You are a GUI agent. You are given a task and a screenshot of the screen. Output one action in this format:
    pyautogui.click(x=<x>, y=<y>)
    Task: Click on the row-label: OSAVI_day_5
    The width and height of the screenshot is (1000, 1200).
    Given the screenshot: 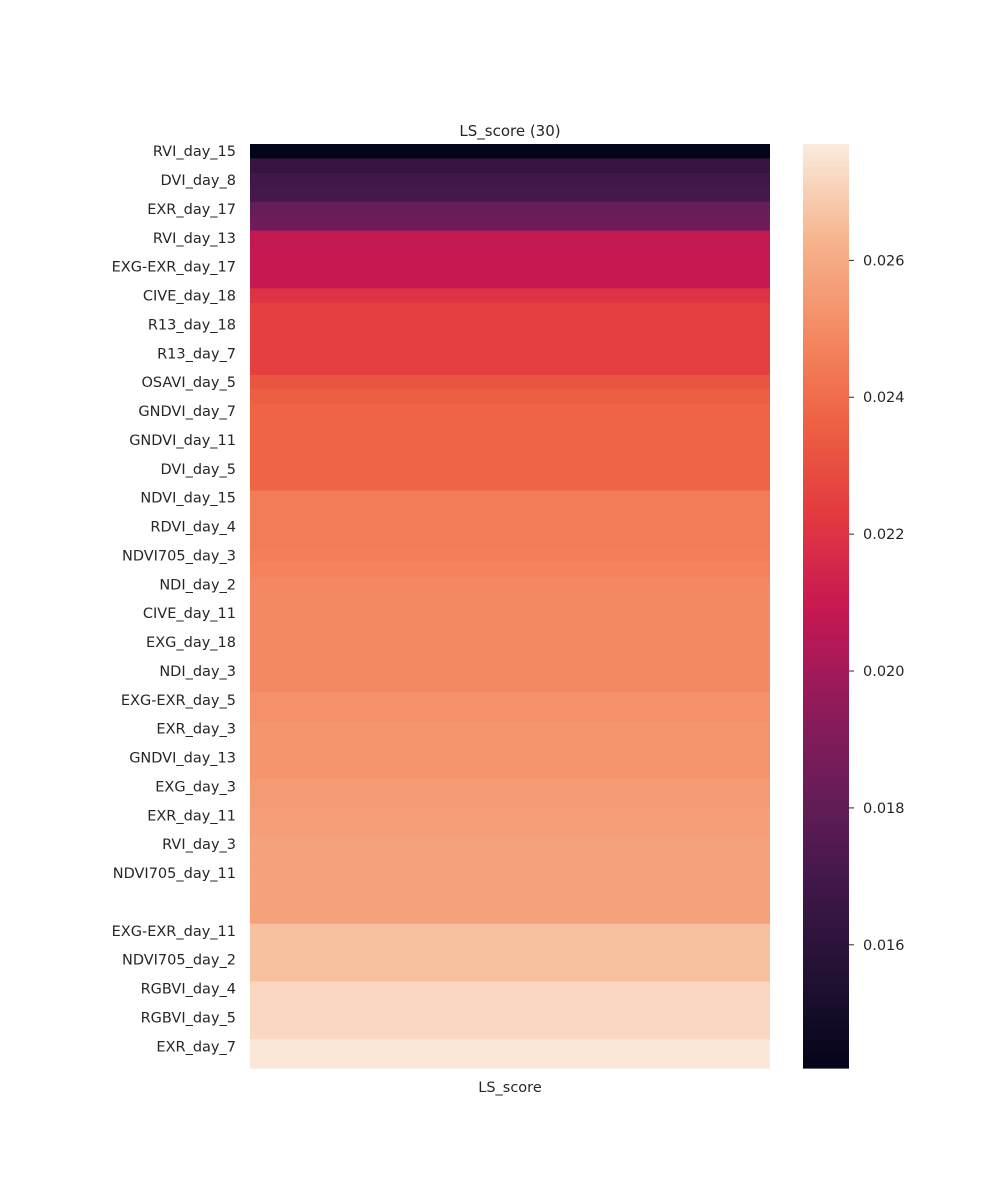 What is the action you would take?
    pyautogui.click(x=189, y=383)
    